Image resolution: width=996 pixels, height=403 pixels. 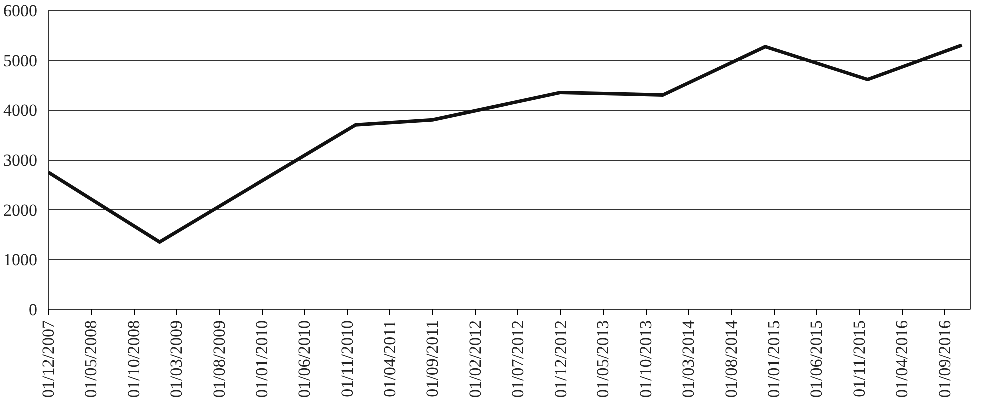 What do you see at coordinates (902, 359) in the screenshot?
I see `x-tick-label: 01/04/2016` at bounding box center [902, 359].